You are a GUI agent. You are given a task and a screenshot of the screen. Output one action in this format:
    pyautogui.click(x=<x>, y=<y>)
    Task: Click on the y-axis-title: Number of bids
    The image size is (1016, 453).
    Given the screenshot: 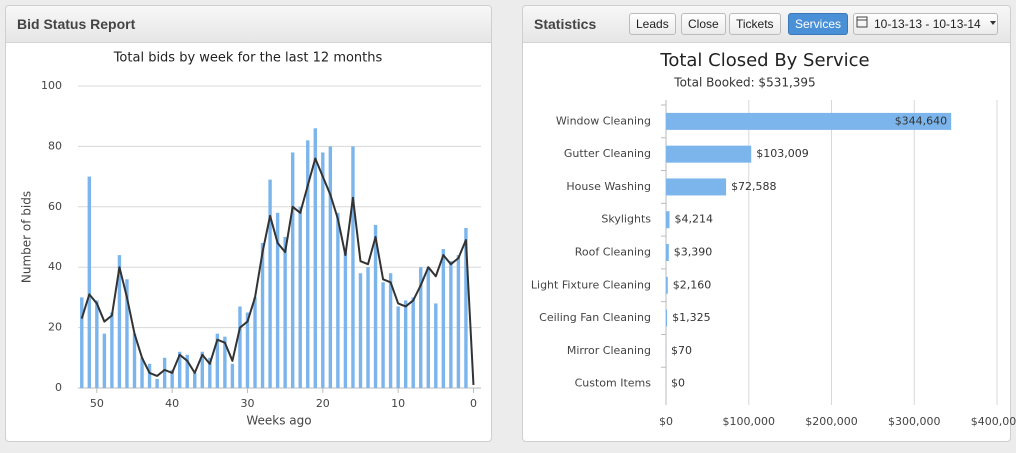 What is the action you would take?
    pyautogui.click(x=27, y=237)
    